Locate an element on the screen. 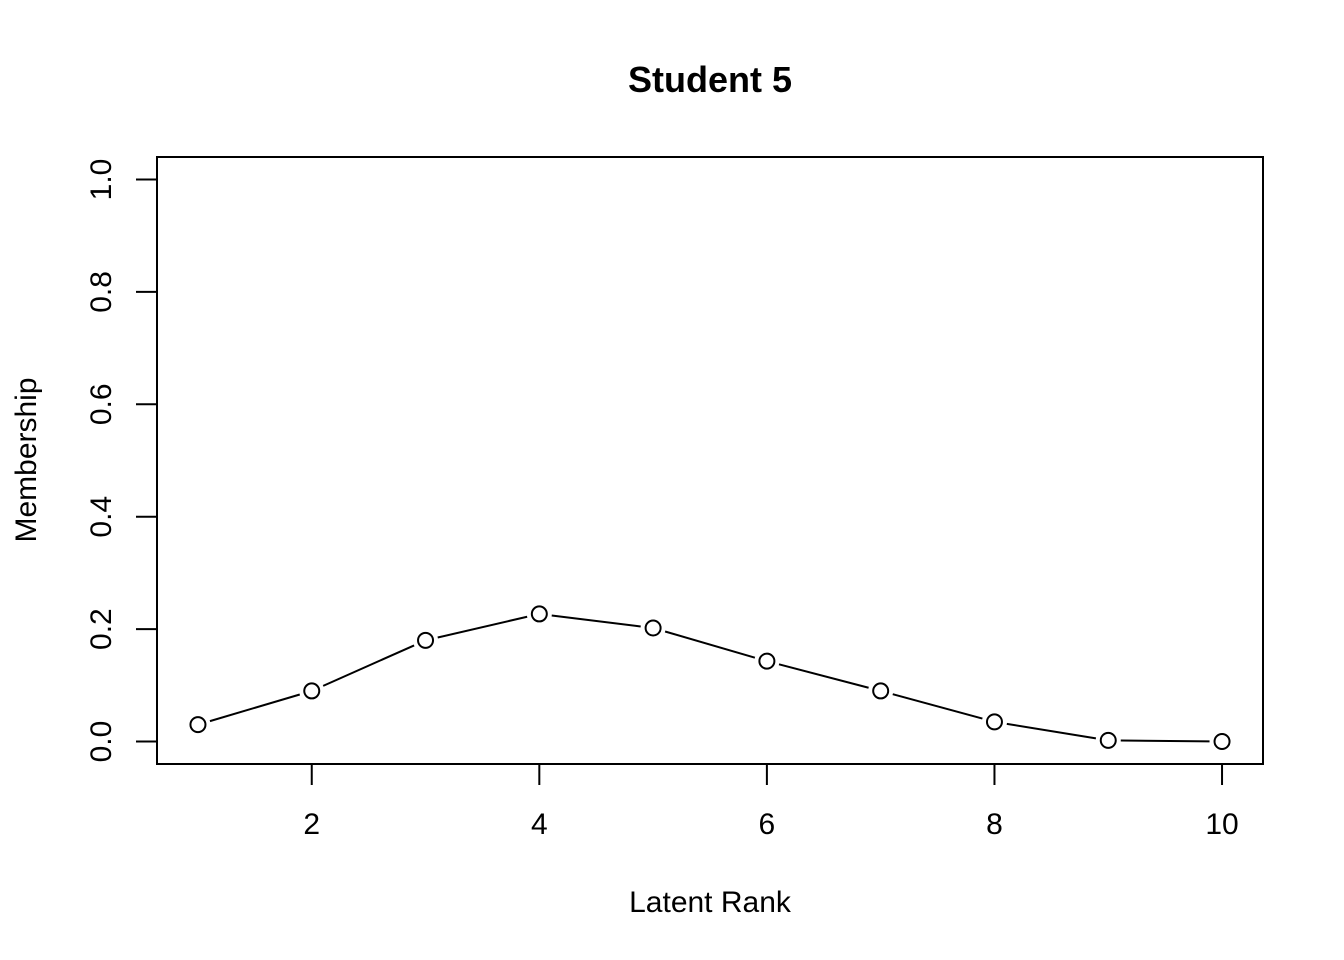 The height and width of the screenshot is (960, 1344). data-series is located at coordinates (710, 678).